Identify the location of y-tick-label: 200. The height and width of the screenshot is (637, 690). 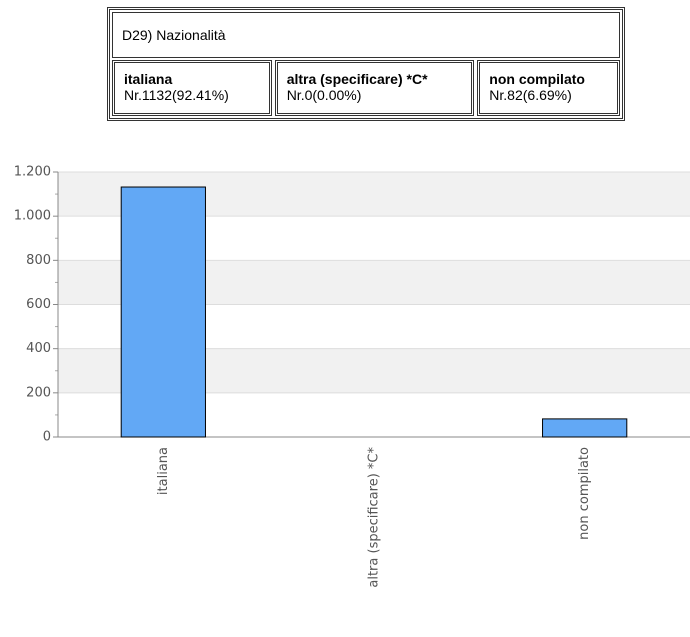
(38, 392).